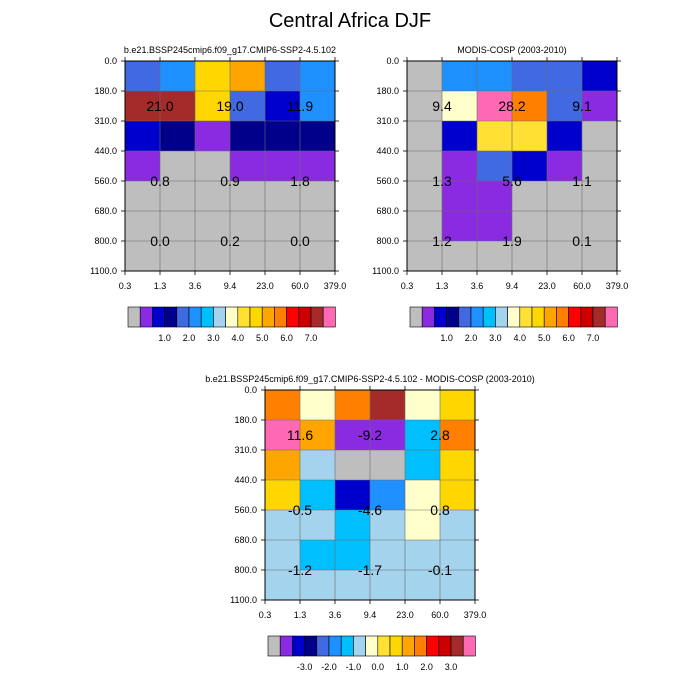 Image resolution: width=700 pixels, height=700 pixels. I want to click on colorbar-label: 5.0, so click(544, 338).